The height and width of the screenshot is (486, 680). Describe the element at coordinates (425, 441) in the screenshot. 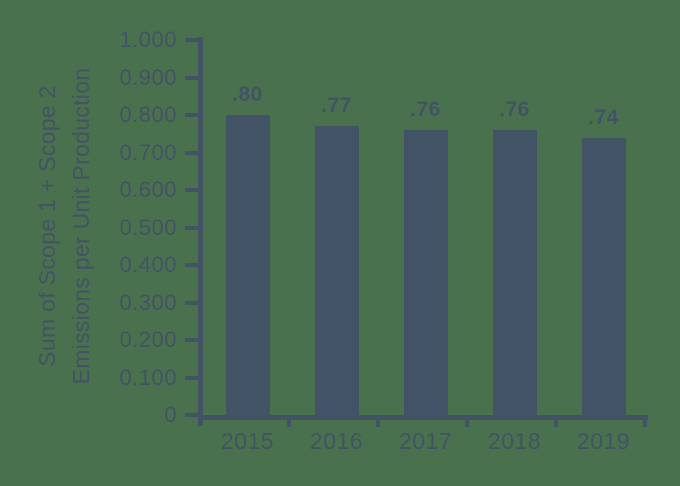

I see `x-axis-category-label: 2017` at that location.